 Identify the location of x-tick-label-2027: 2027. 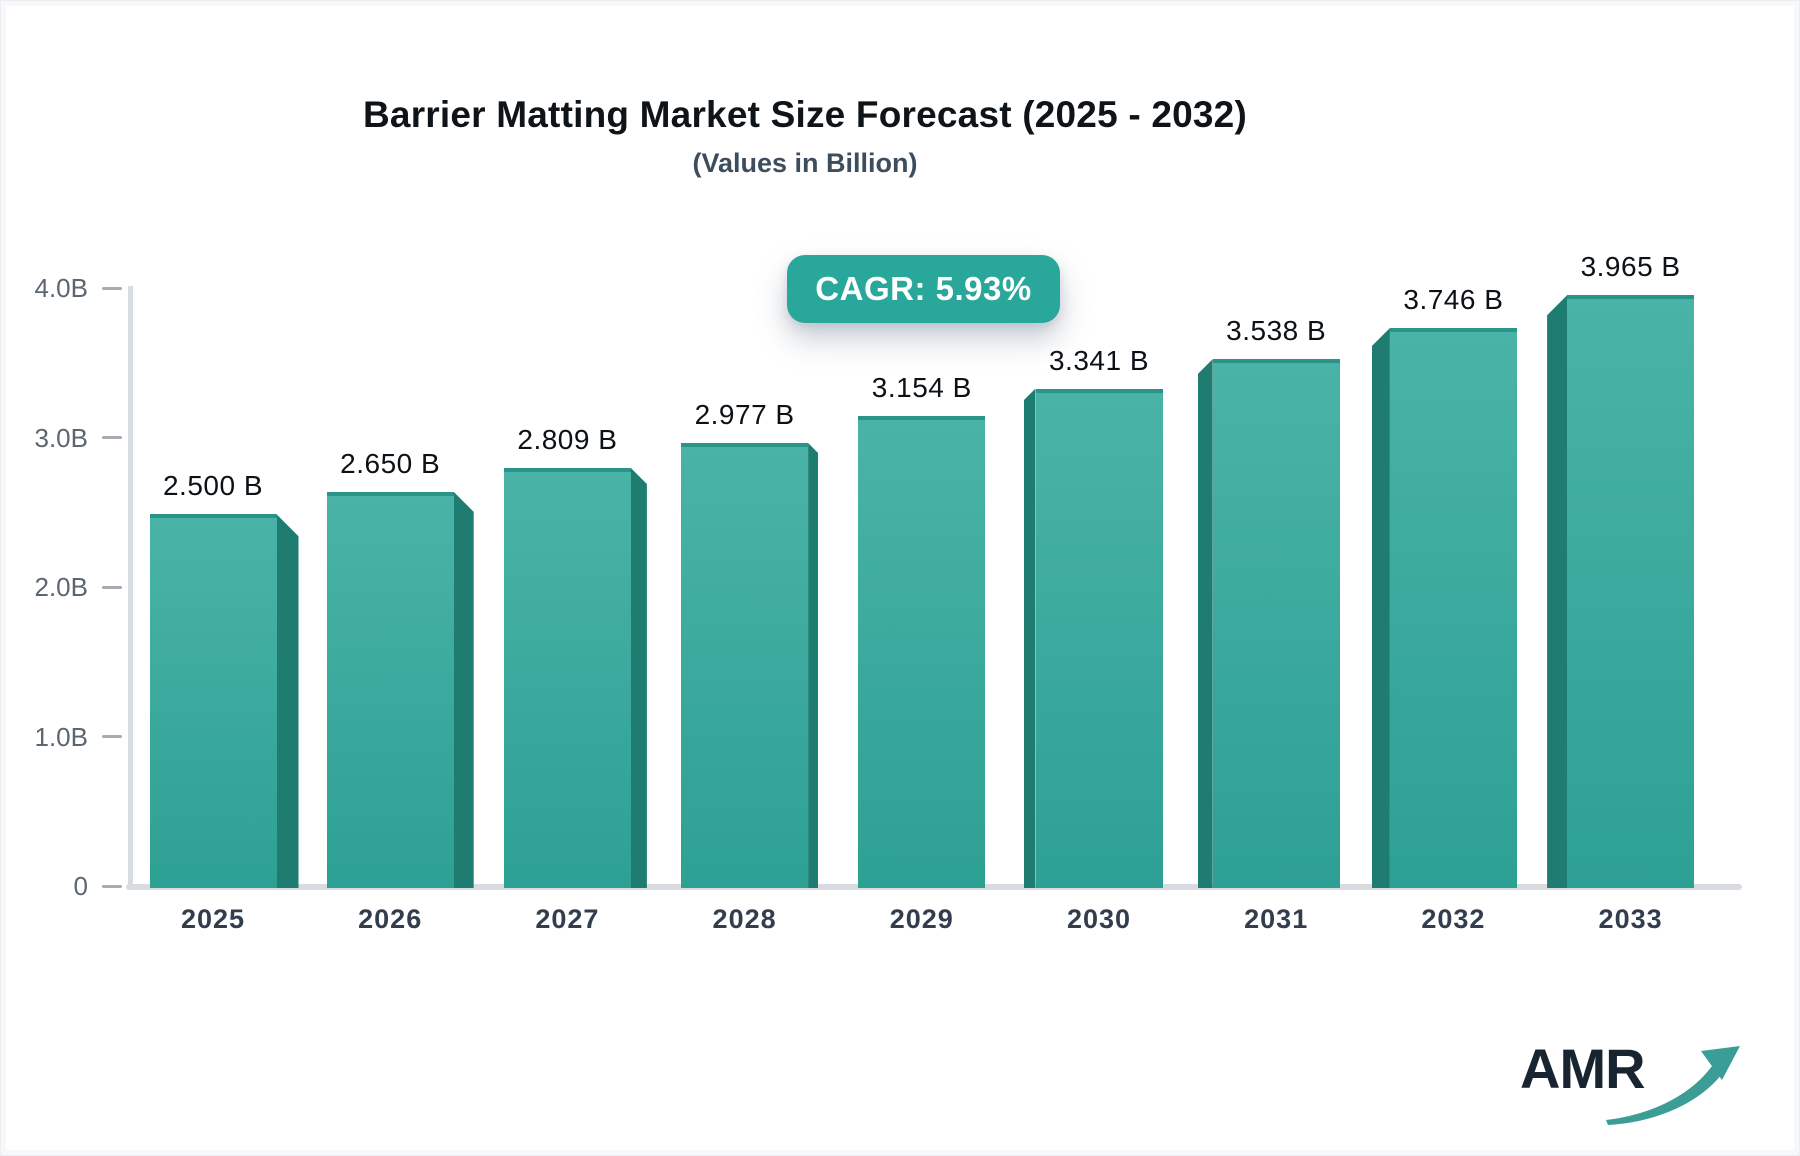
(567, 919).